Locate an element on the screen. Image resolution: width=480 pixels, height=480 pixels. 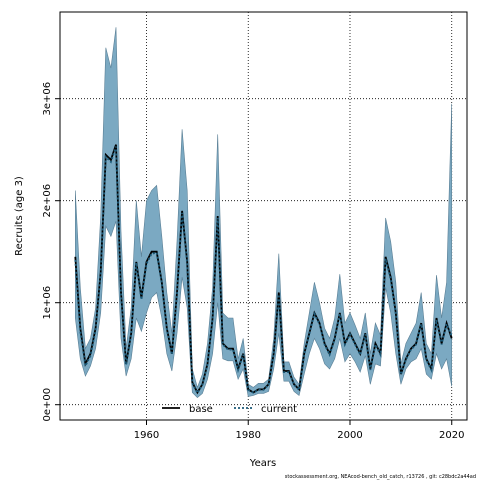
x-axis: 1960 1980 2000 2020 is located at coordinates (299, 430).